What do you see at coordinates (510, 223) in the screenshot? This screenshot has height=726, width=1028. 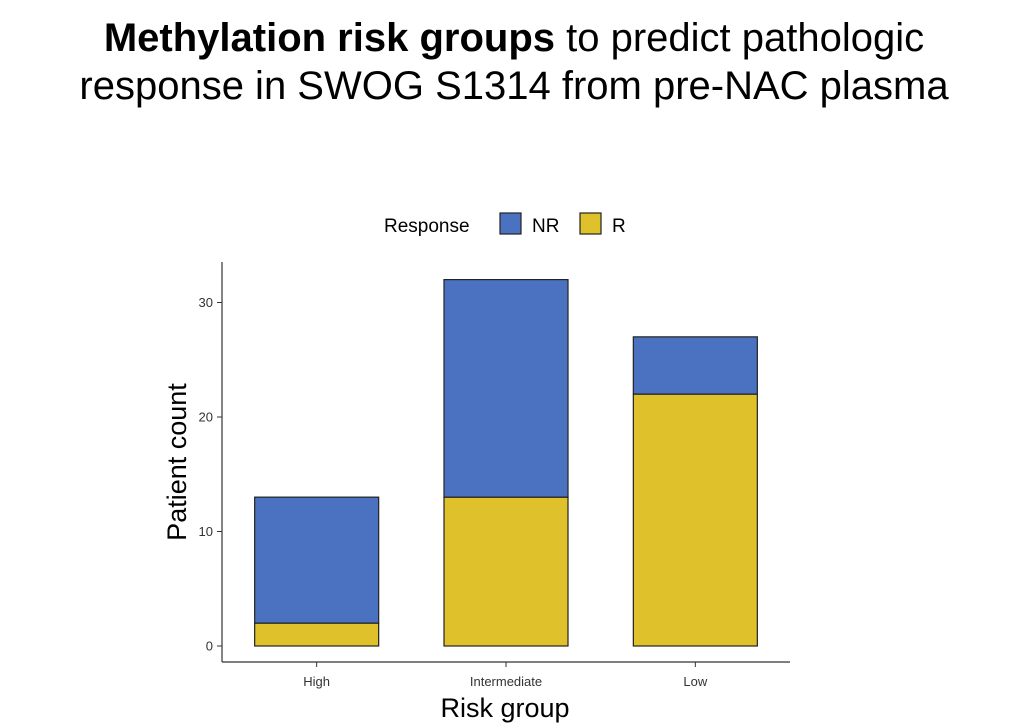 I see `legend-swatch-nr` at bounding box center [510, 223].